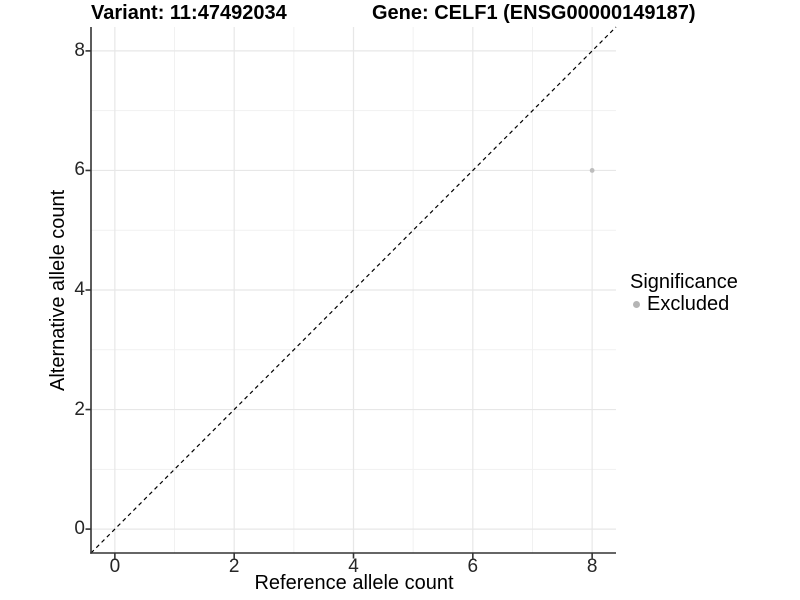  Describe the element at coordinates (688, 304) in the screenshot. I see `legend-item-label: Excluded` at that location.